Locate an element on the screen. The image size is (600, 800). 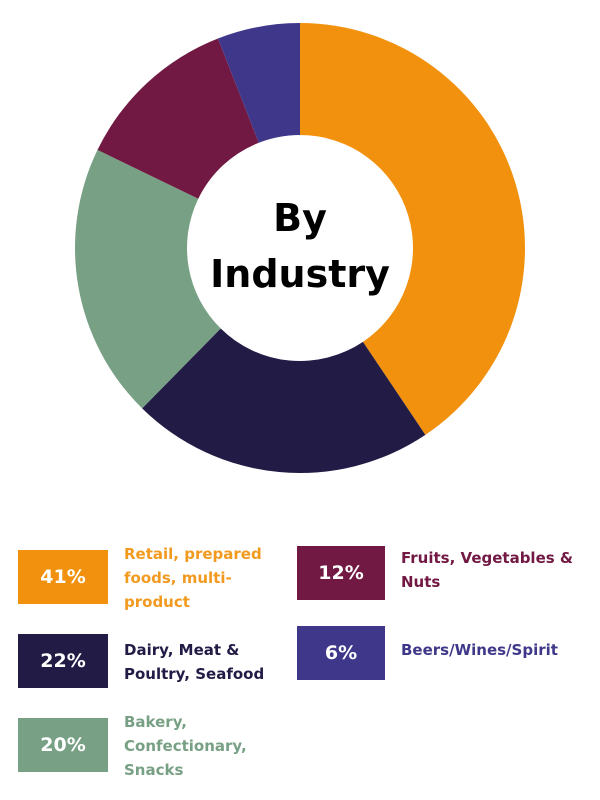
donut-slice-bakery is located at coordinates (147, 279).